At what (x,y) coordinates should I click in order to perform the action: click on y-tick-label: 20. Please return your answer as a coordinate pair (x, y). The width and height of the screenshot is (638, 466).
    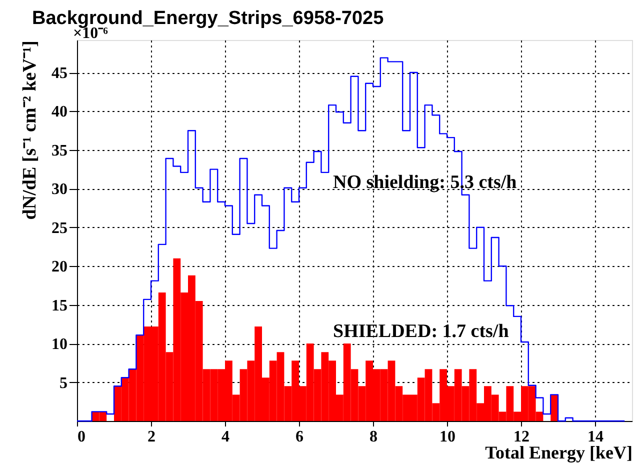
    Looking at the image, I should click on (60, 267).